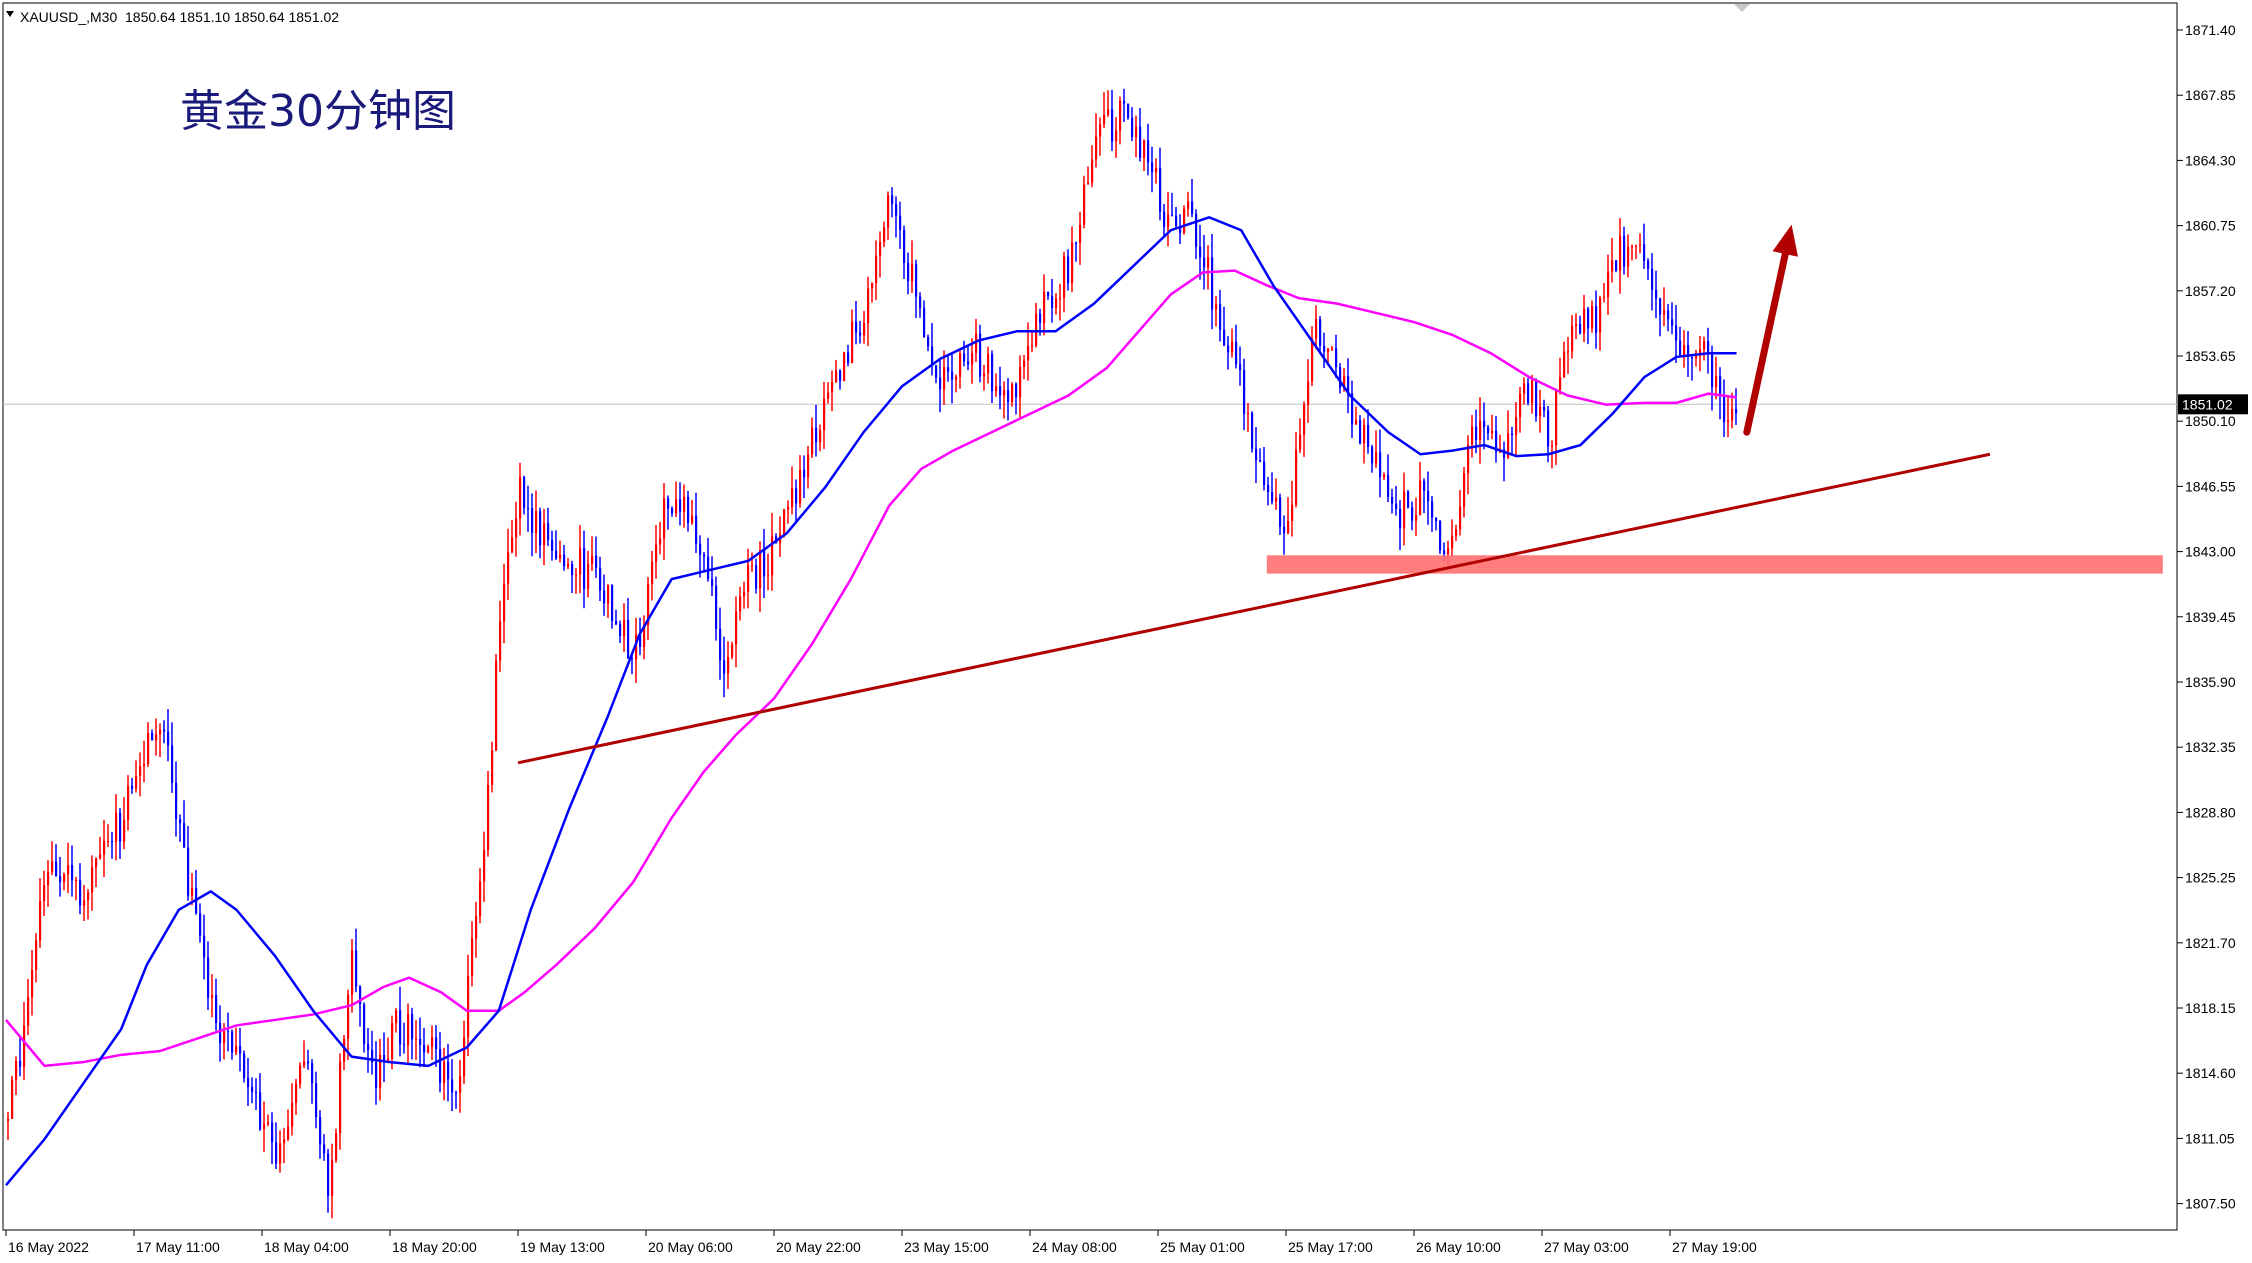  Describe the element at coordinates (1742, 8) in the screenshot. I see `scroll-marker-icon` at that location.